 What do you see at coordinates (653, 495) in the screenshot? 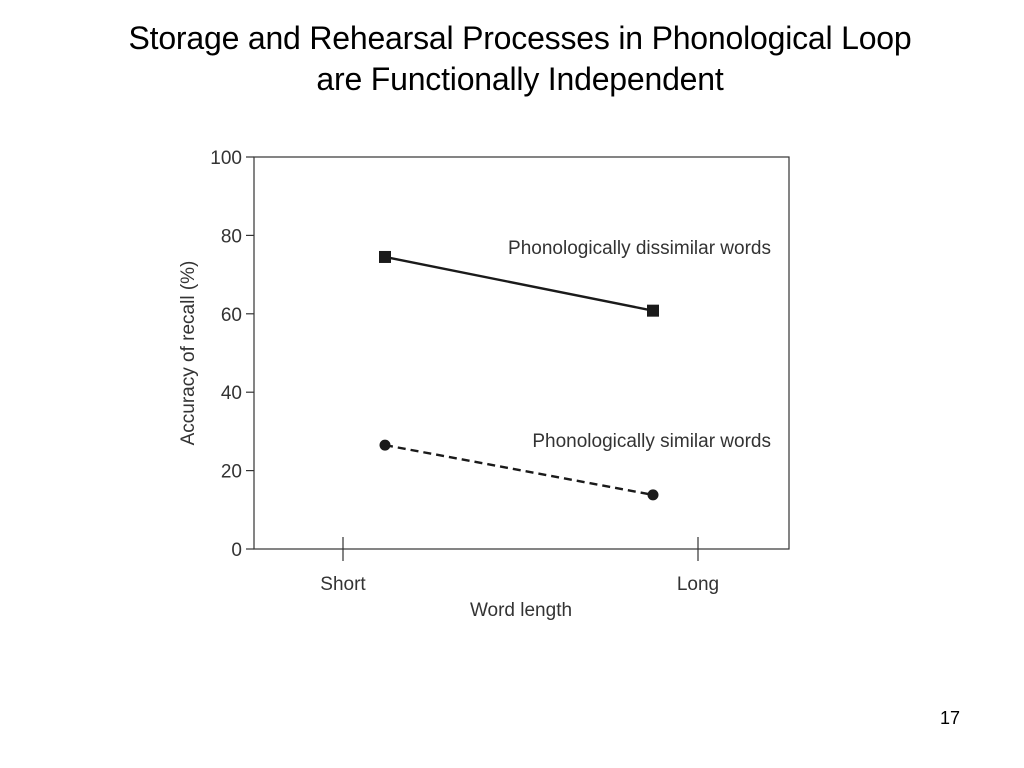
I see `data-point-similar-long` at bounding box center [653, 495].